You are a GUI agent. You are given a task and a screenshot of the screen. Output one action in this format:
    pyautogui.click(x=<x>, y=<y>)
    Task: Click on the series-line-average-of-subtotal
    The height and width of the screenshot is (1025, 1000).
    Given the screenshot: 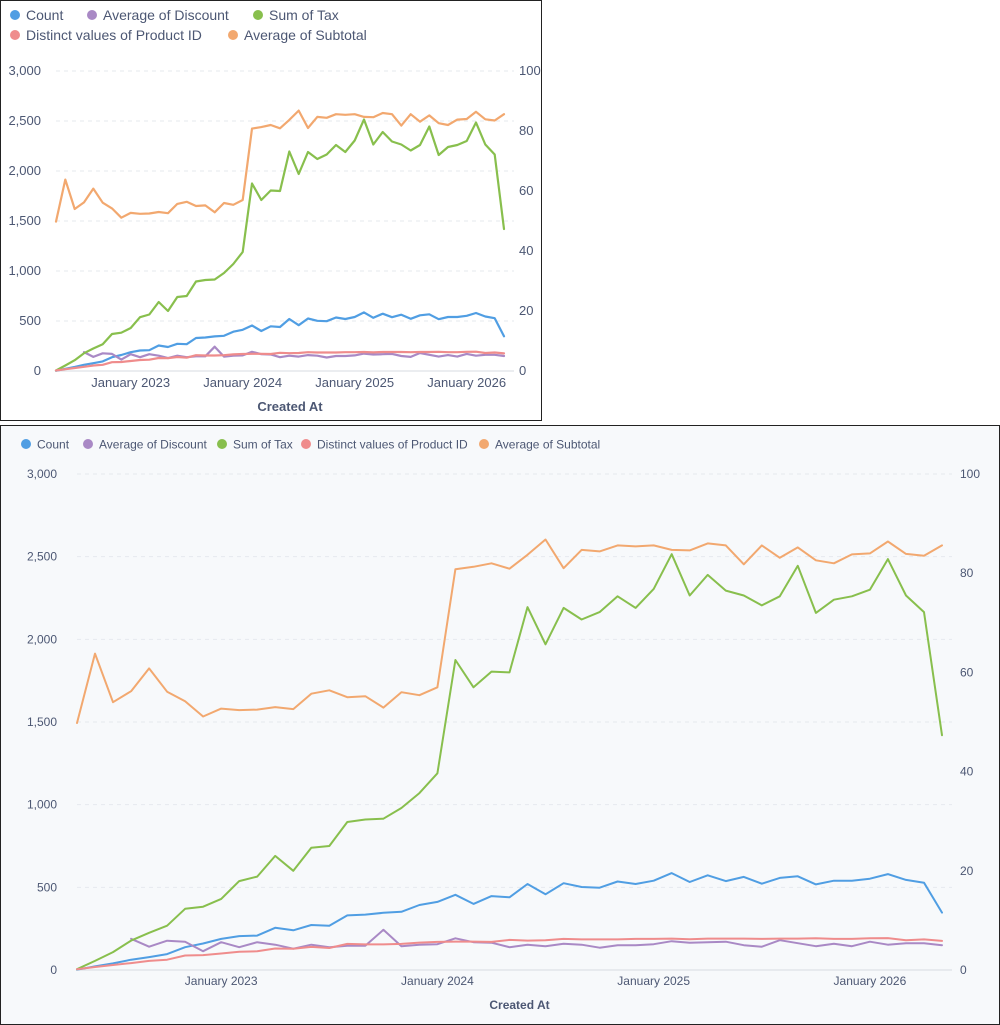 What is the action you would take?
    pyautogui.click(x=280, y=166)
    